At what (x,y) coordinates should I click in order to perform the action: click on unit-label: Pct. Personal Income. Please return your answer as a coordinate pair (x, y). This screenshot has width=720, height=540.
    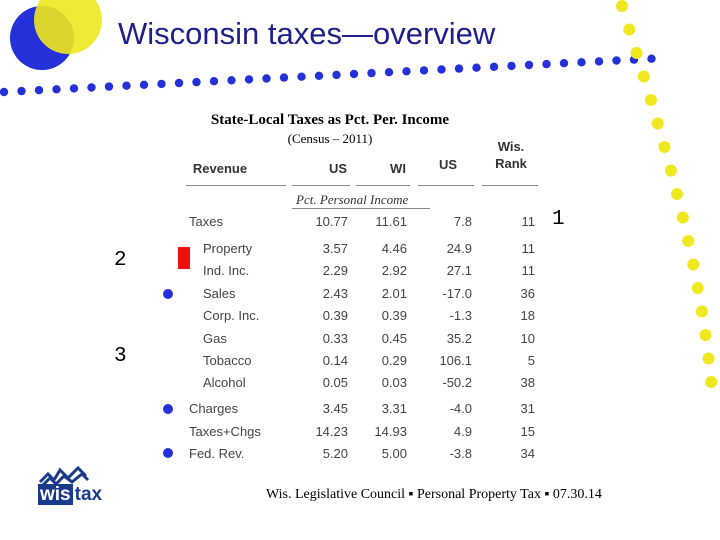
    Looking at the image, I should click on (352, 199).